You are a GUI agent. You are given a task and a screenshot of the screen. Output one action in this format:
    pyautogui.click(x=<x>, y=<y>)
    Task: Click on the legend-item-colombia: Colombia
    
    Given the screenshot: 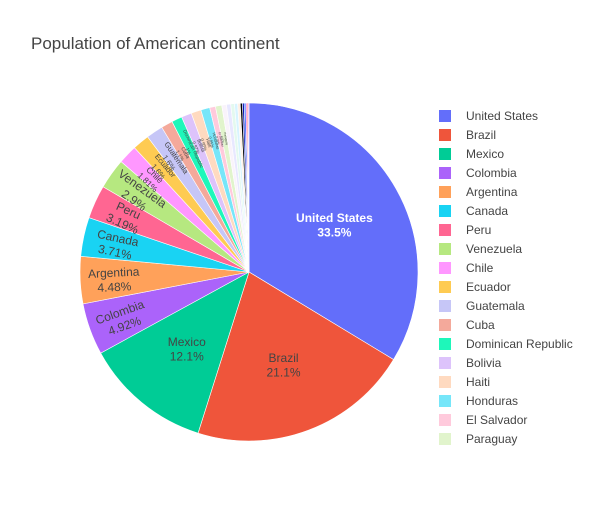 What is the action you would take?
    pyautogui.click(x=520, y=172)
    